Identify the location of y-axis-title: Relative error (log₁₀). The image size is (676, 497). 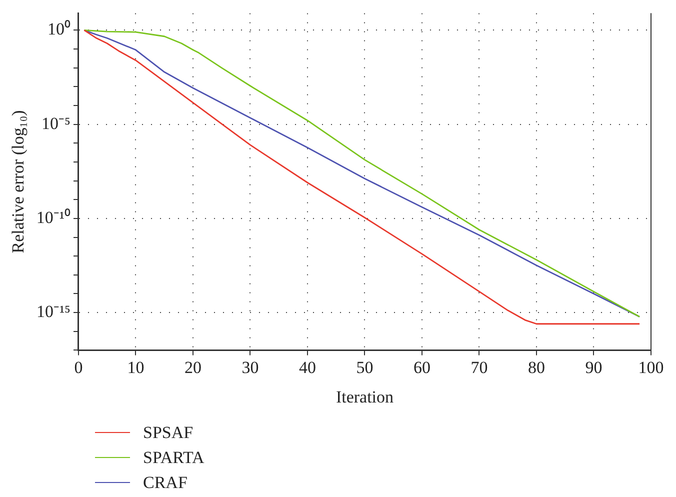
(18, 182).